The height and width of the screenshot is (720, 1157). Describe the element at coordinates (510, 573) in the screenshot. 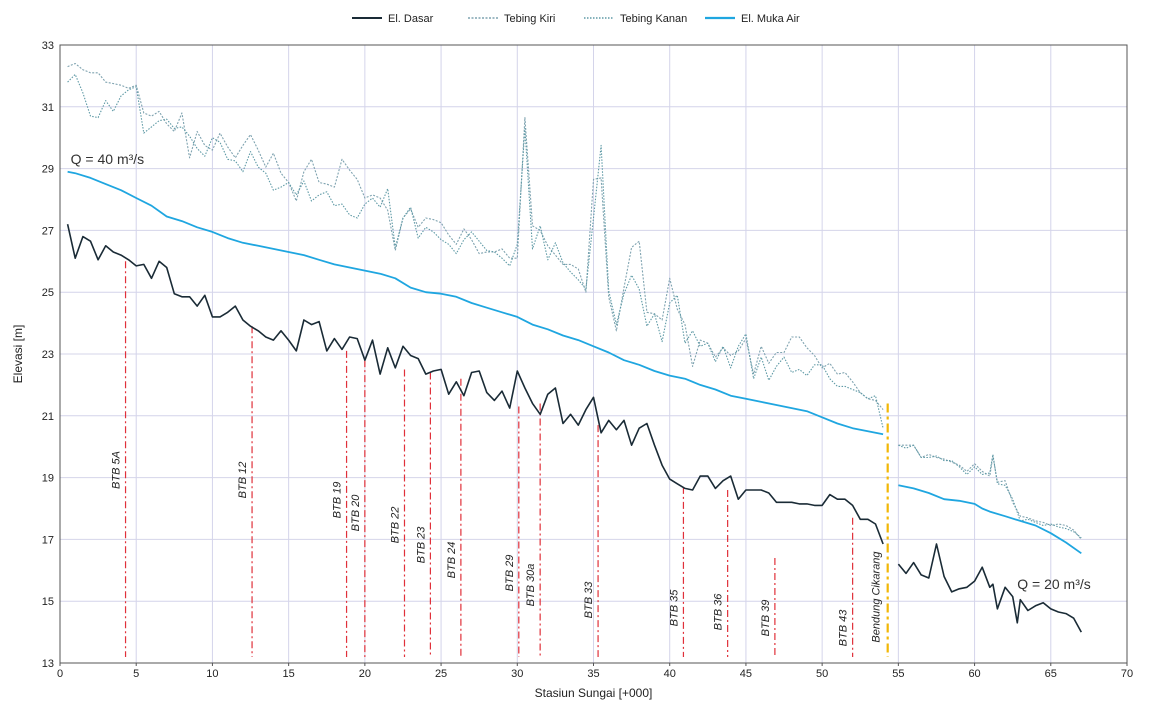

I see `station-label: BTB 29` at that location.